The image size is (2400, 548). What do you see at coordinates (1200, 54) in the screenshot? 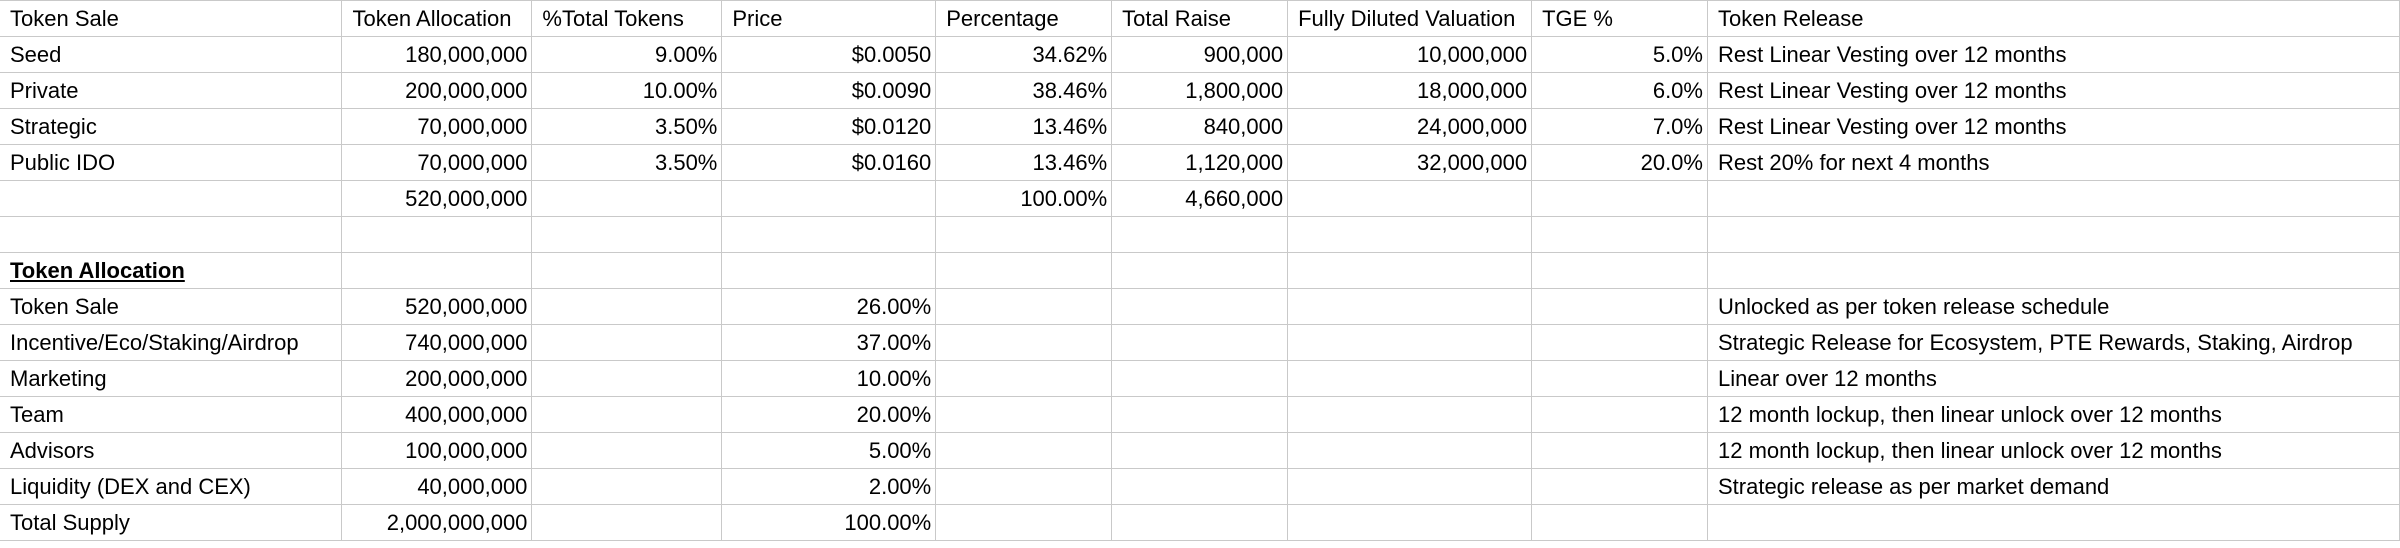
I see `cell: 900,000` at bounding box center [1200, 54].